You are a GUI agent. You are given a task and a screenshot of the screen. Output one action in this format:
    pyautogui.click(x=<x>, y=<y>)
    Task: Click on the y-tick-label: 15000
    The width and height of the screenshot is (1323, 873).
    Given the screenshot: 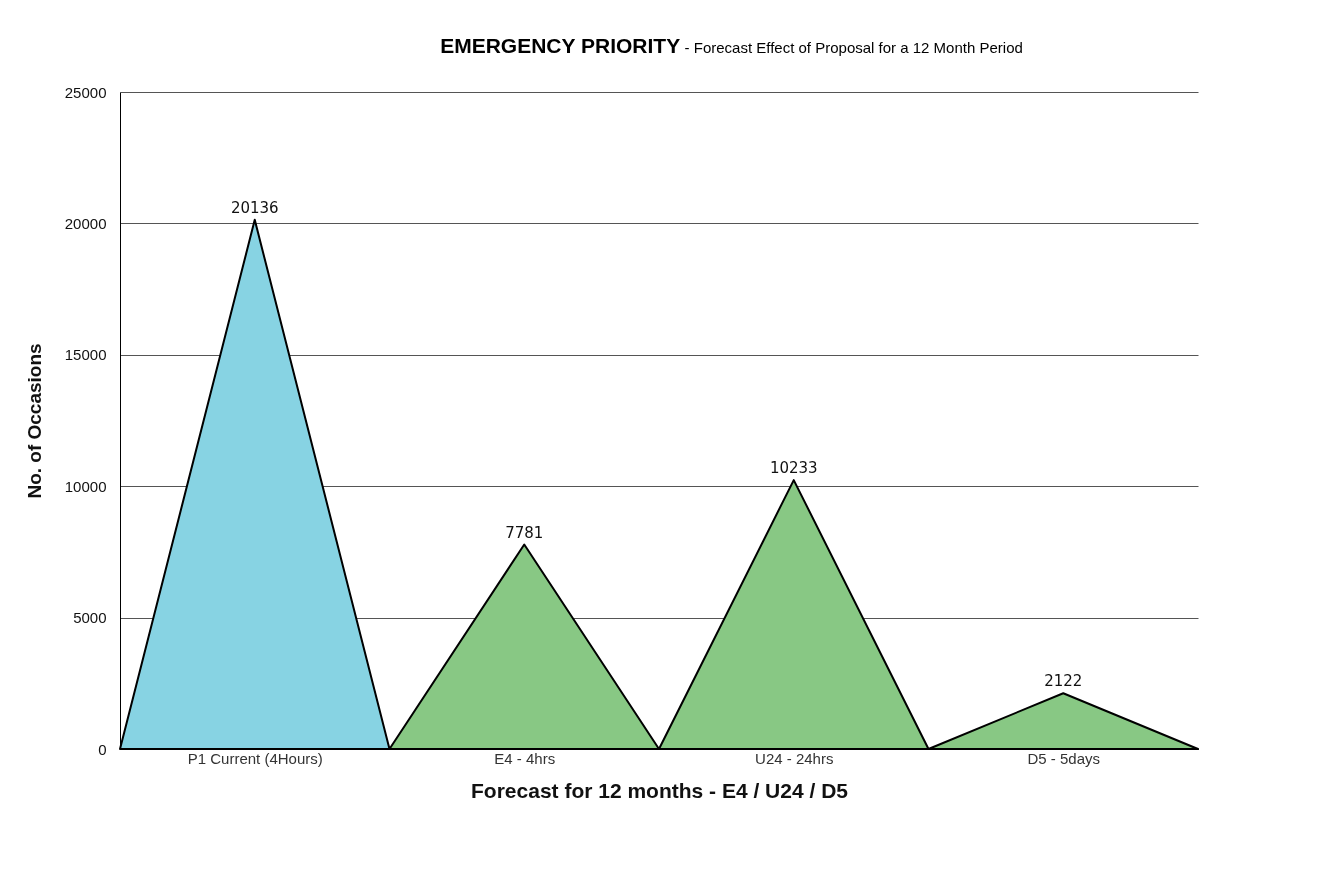 What is the action you would take?
    pyautogui.click(x=85, y=355)
    